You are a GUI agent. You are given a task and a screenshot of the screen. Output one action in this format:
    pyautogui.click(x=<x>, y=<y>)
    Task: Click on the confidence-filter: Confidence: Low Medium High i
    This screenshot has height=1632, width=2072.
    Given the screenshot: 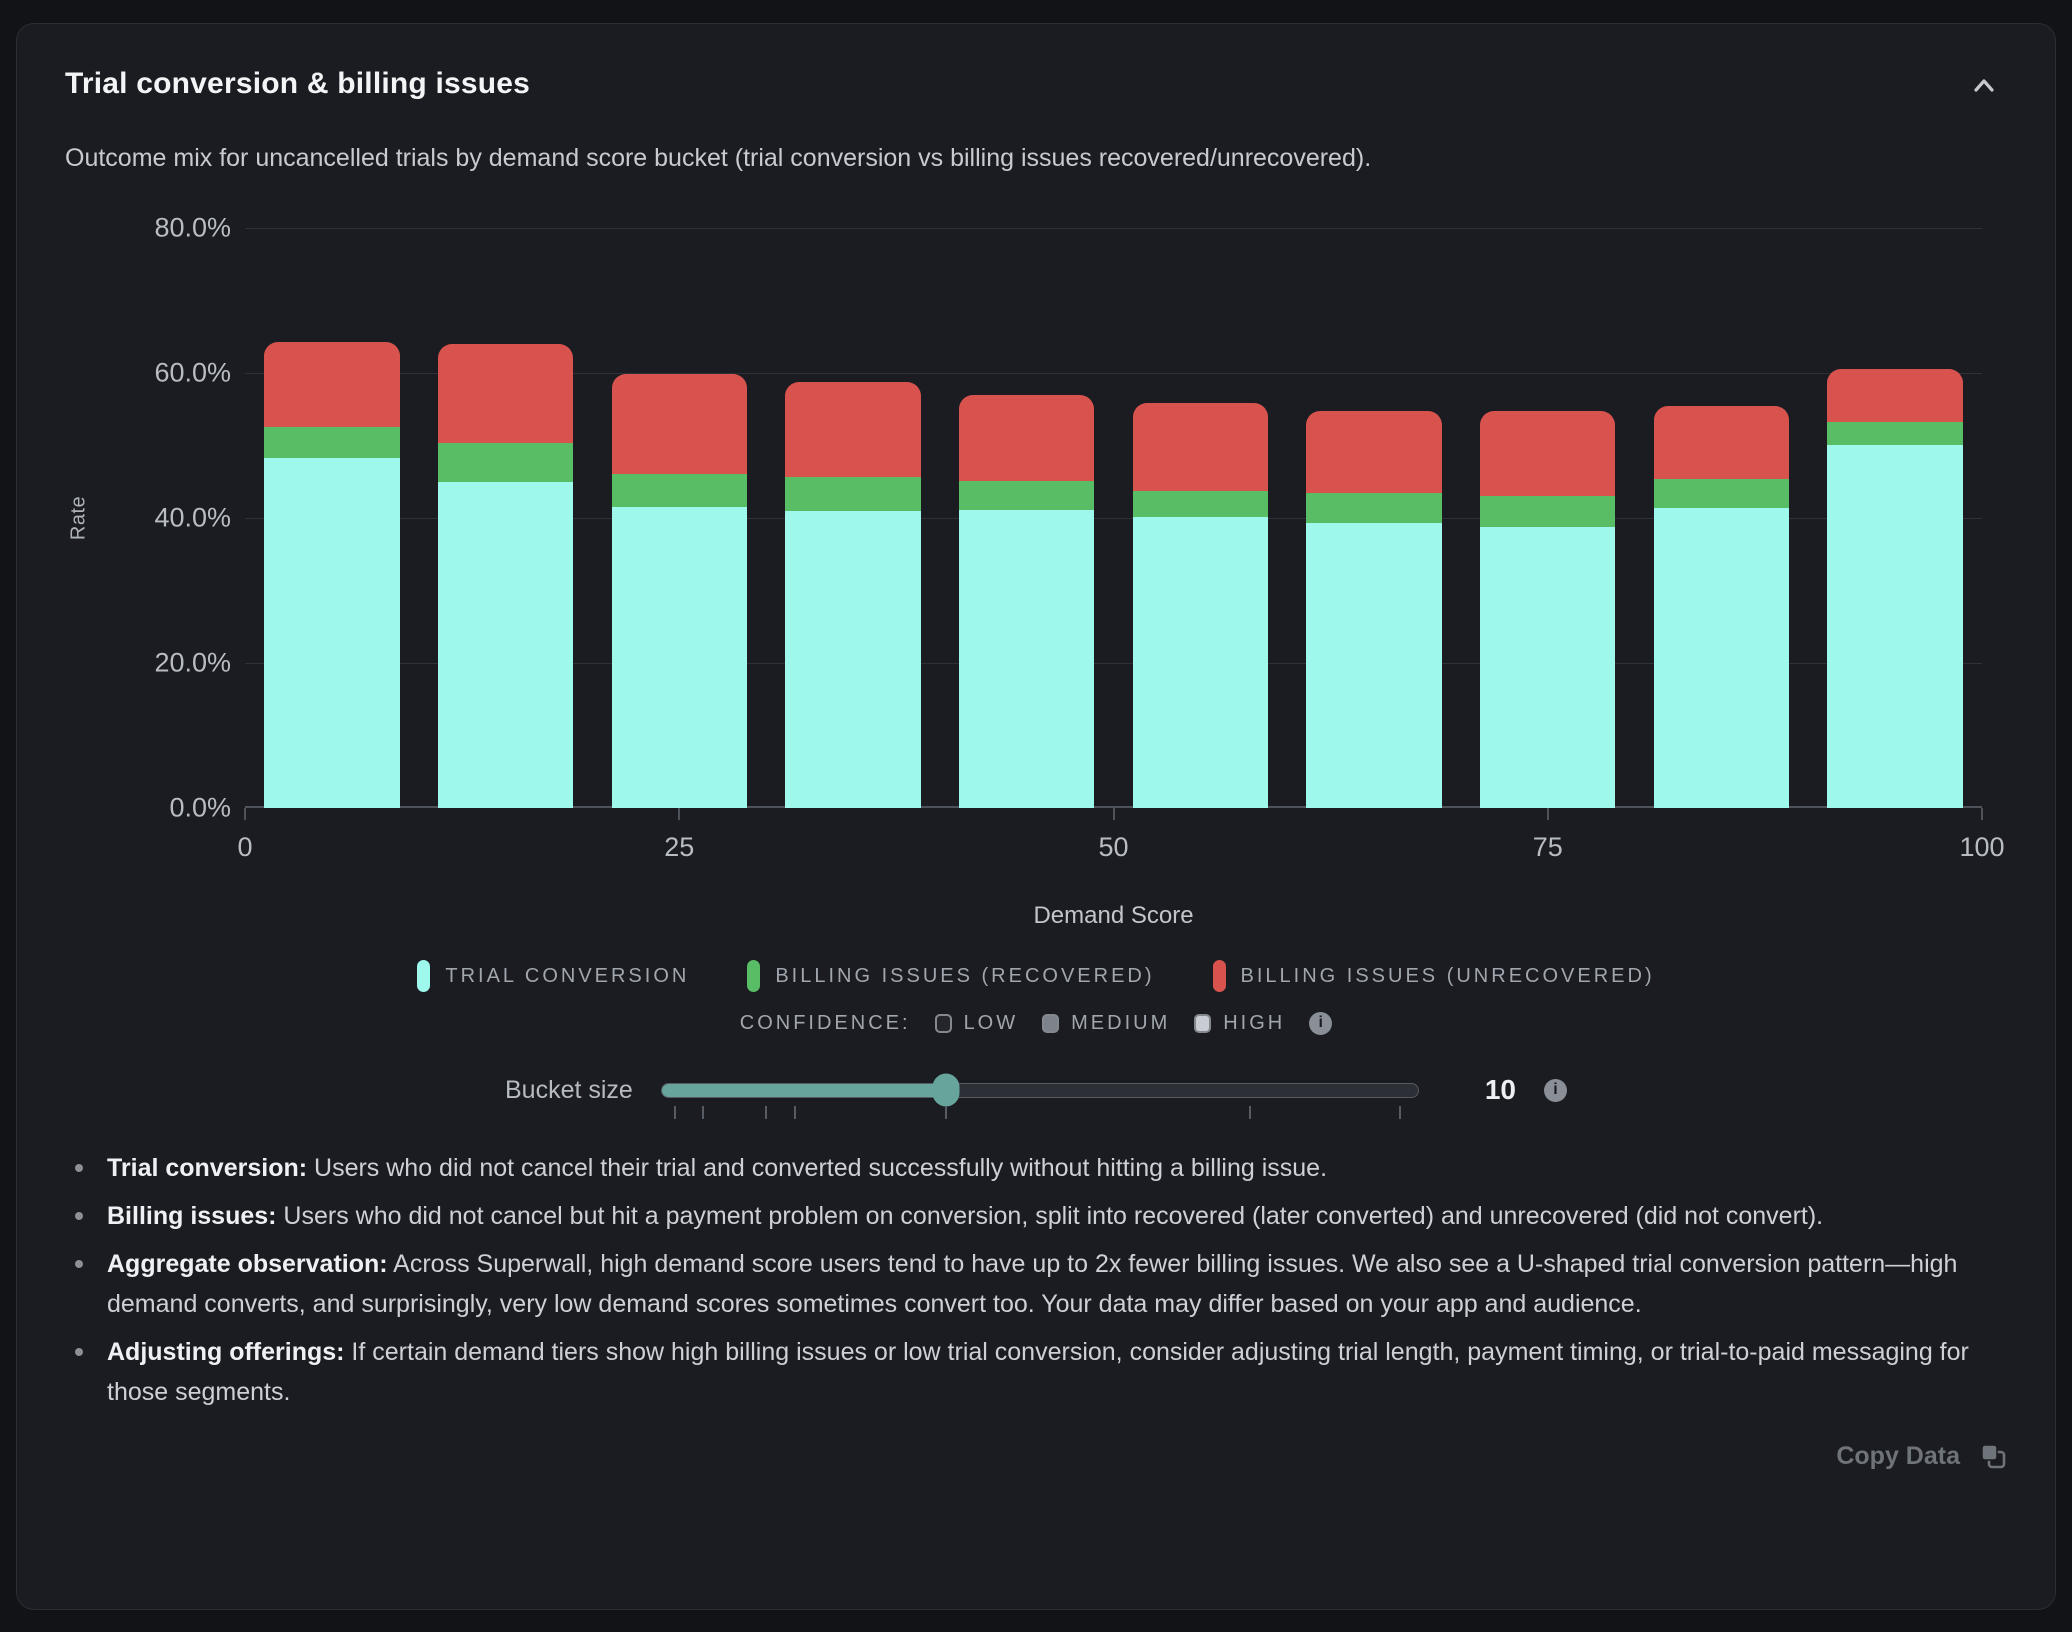 What is the action you would take?
    pyautogui.click(x=1036, y=1023)
    